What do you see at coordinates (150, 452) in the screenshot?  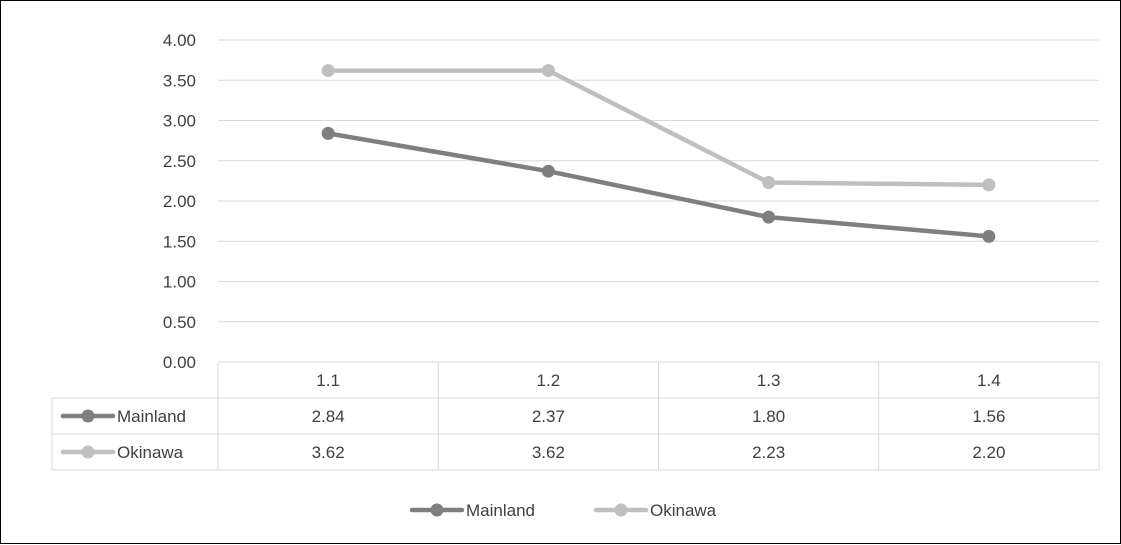 I see `table-series-name: Okinawa` at bounding box center [150, 452].